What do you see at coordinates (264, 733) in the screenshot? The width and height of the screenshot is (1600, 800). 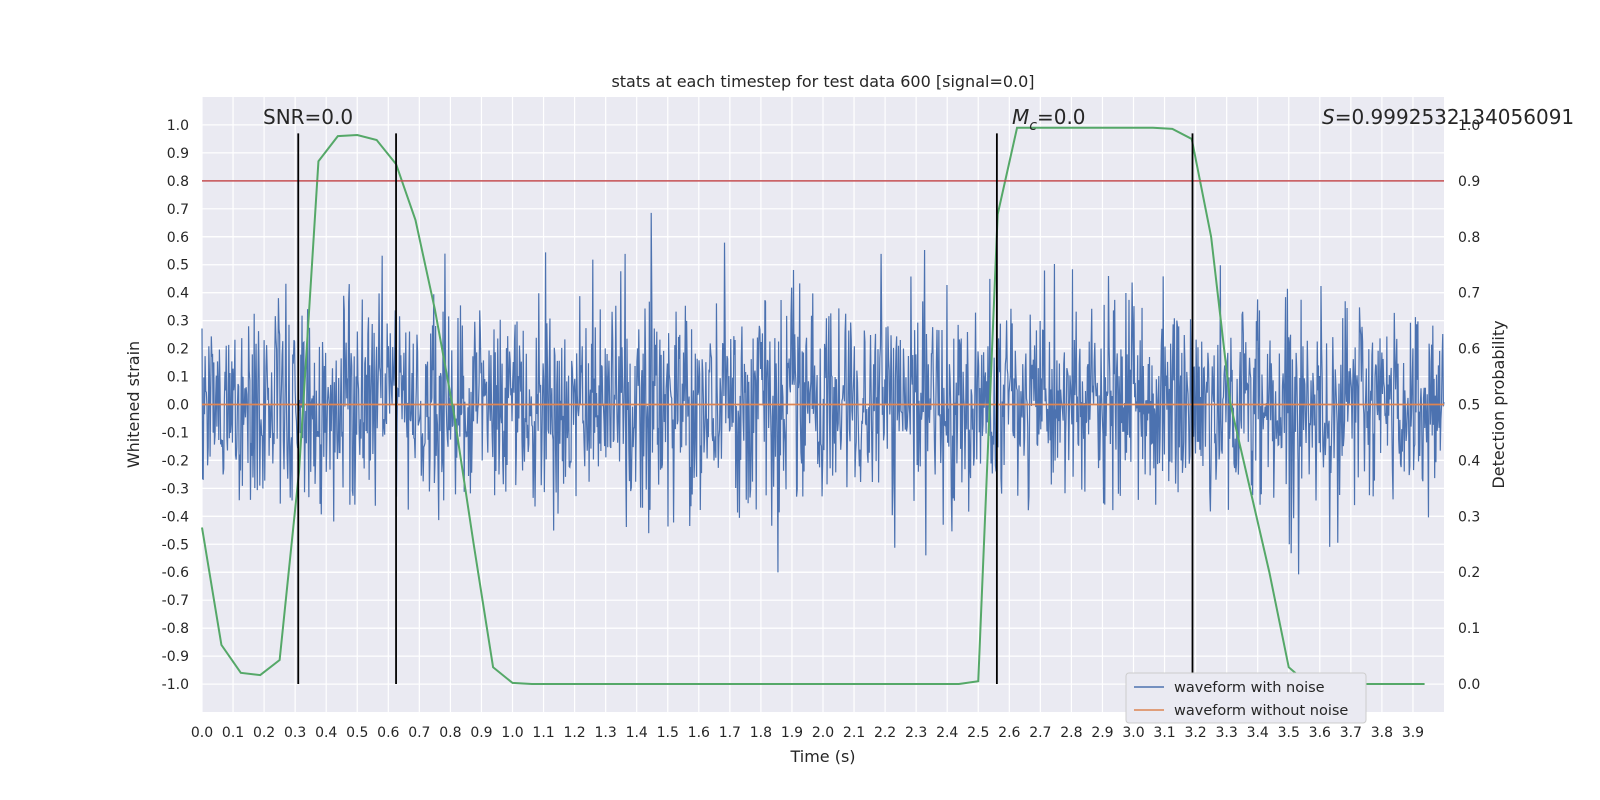 I see `x-tick-label: 0.2` at bounding box center [264, 733].